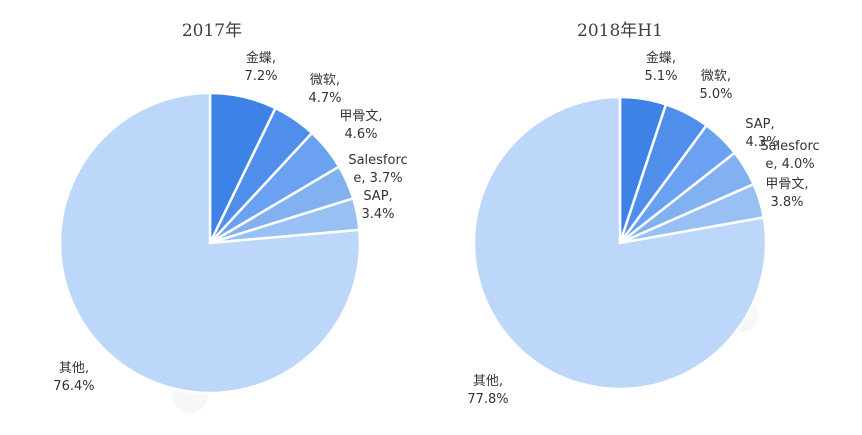 The image size is (862, 435). Describe the element at coordinates (212, 31) in the screenshot. I see `chart-title-1: 2017年` at that location.